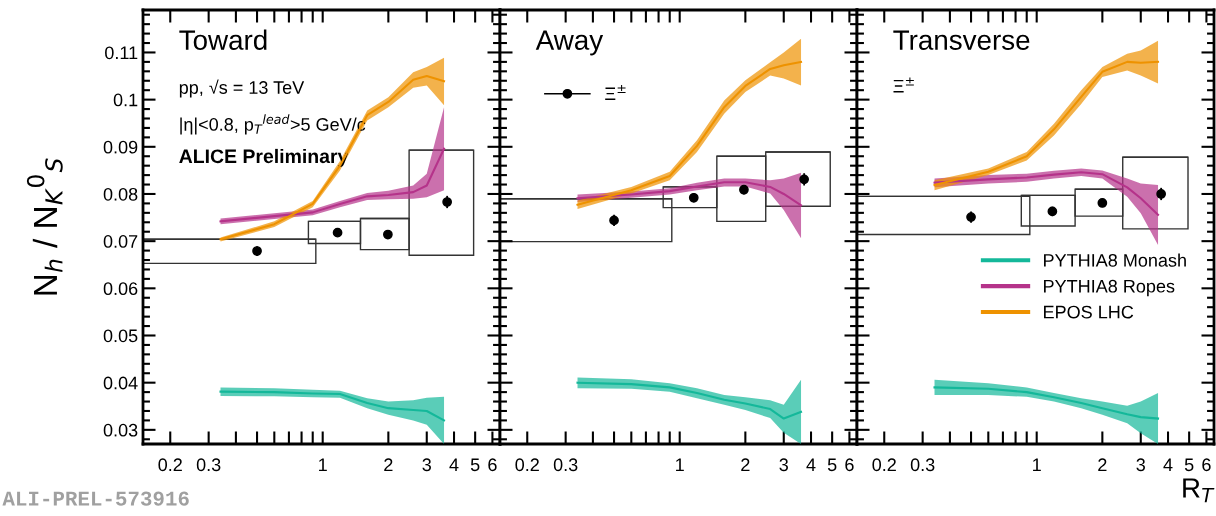  Describe the element at coordinates (120, 430) in the screenshot. I see `y-tick-label: 0.03` at that location.